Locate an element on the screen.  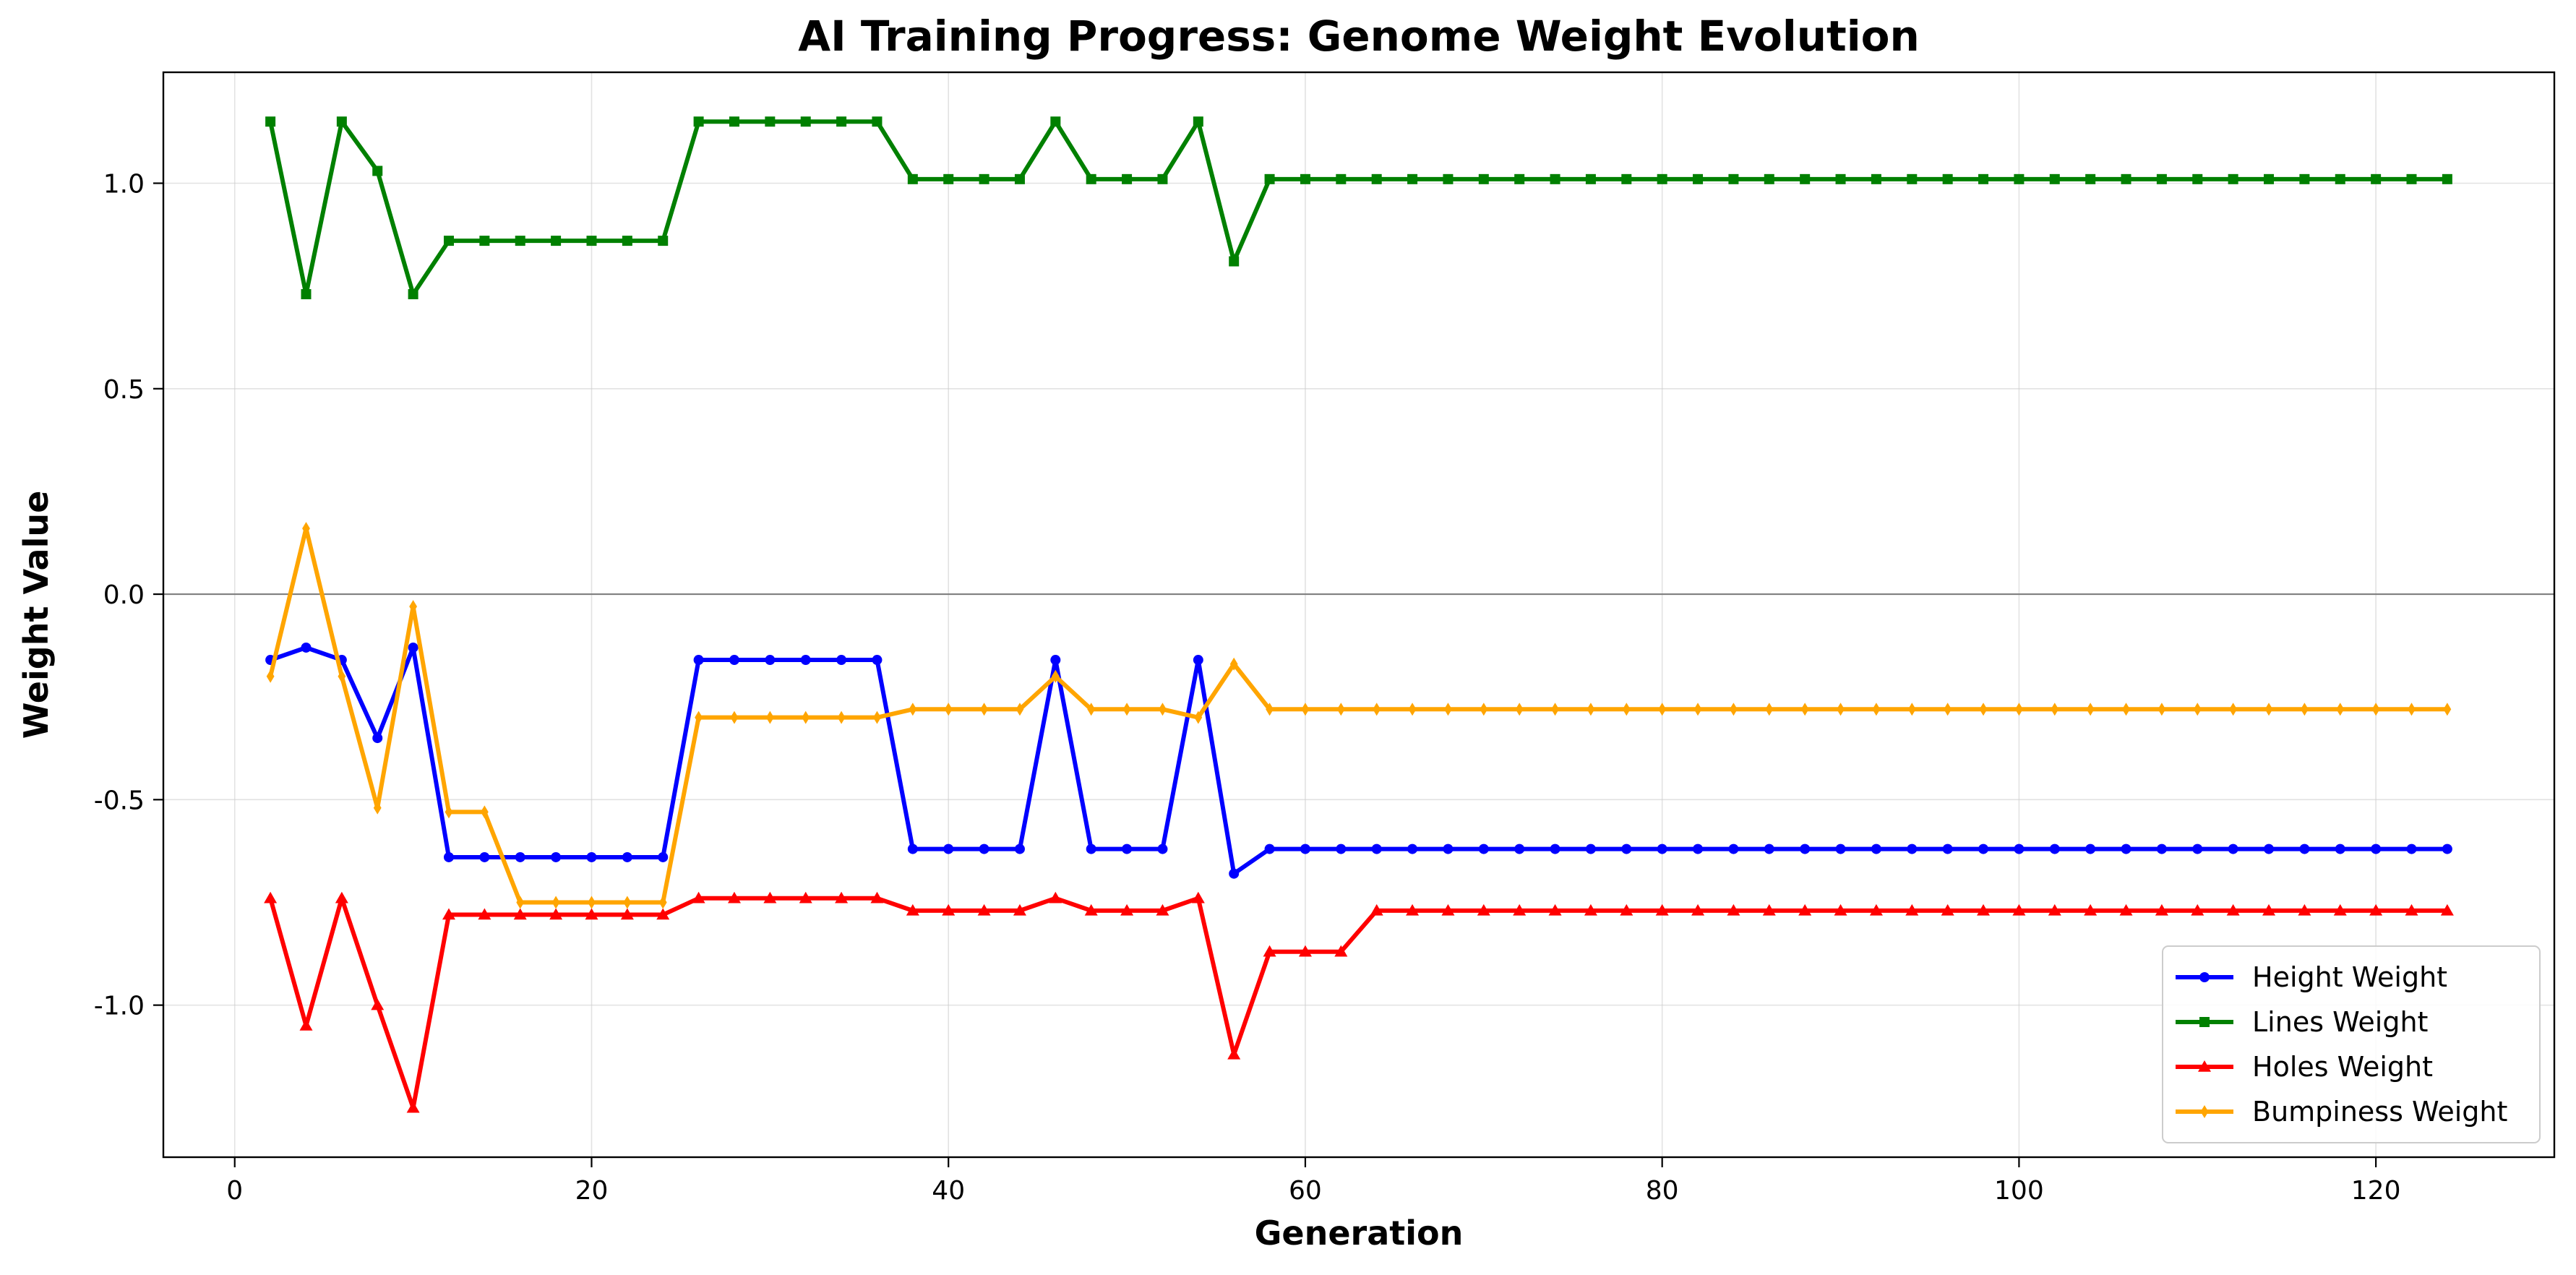
lines-weight-series is located at coordinates (1359, 208).